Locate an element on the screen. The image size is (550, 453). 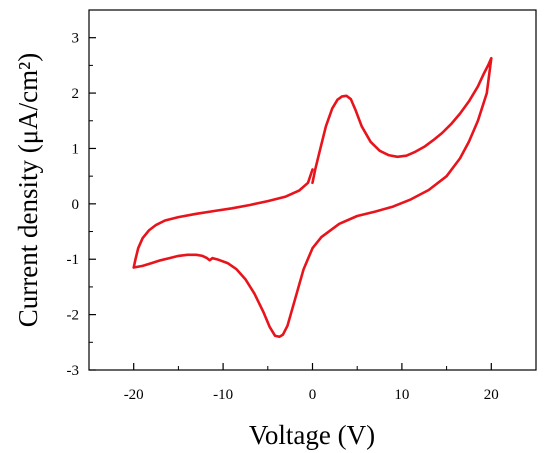
x-tick-label: -20 is located at coordinates (134, 395).